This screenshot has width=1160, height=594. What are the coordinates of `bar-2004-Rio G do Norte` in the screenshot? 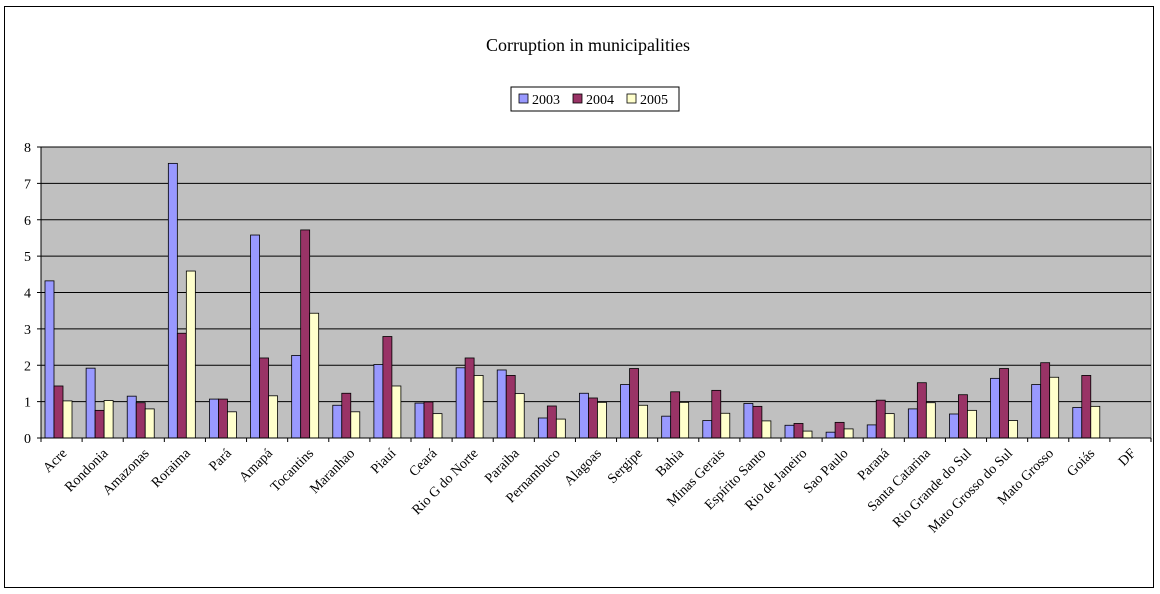 It's located at (469, 398).